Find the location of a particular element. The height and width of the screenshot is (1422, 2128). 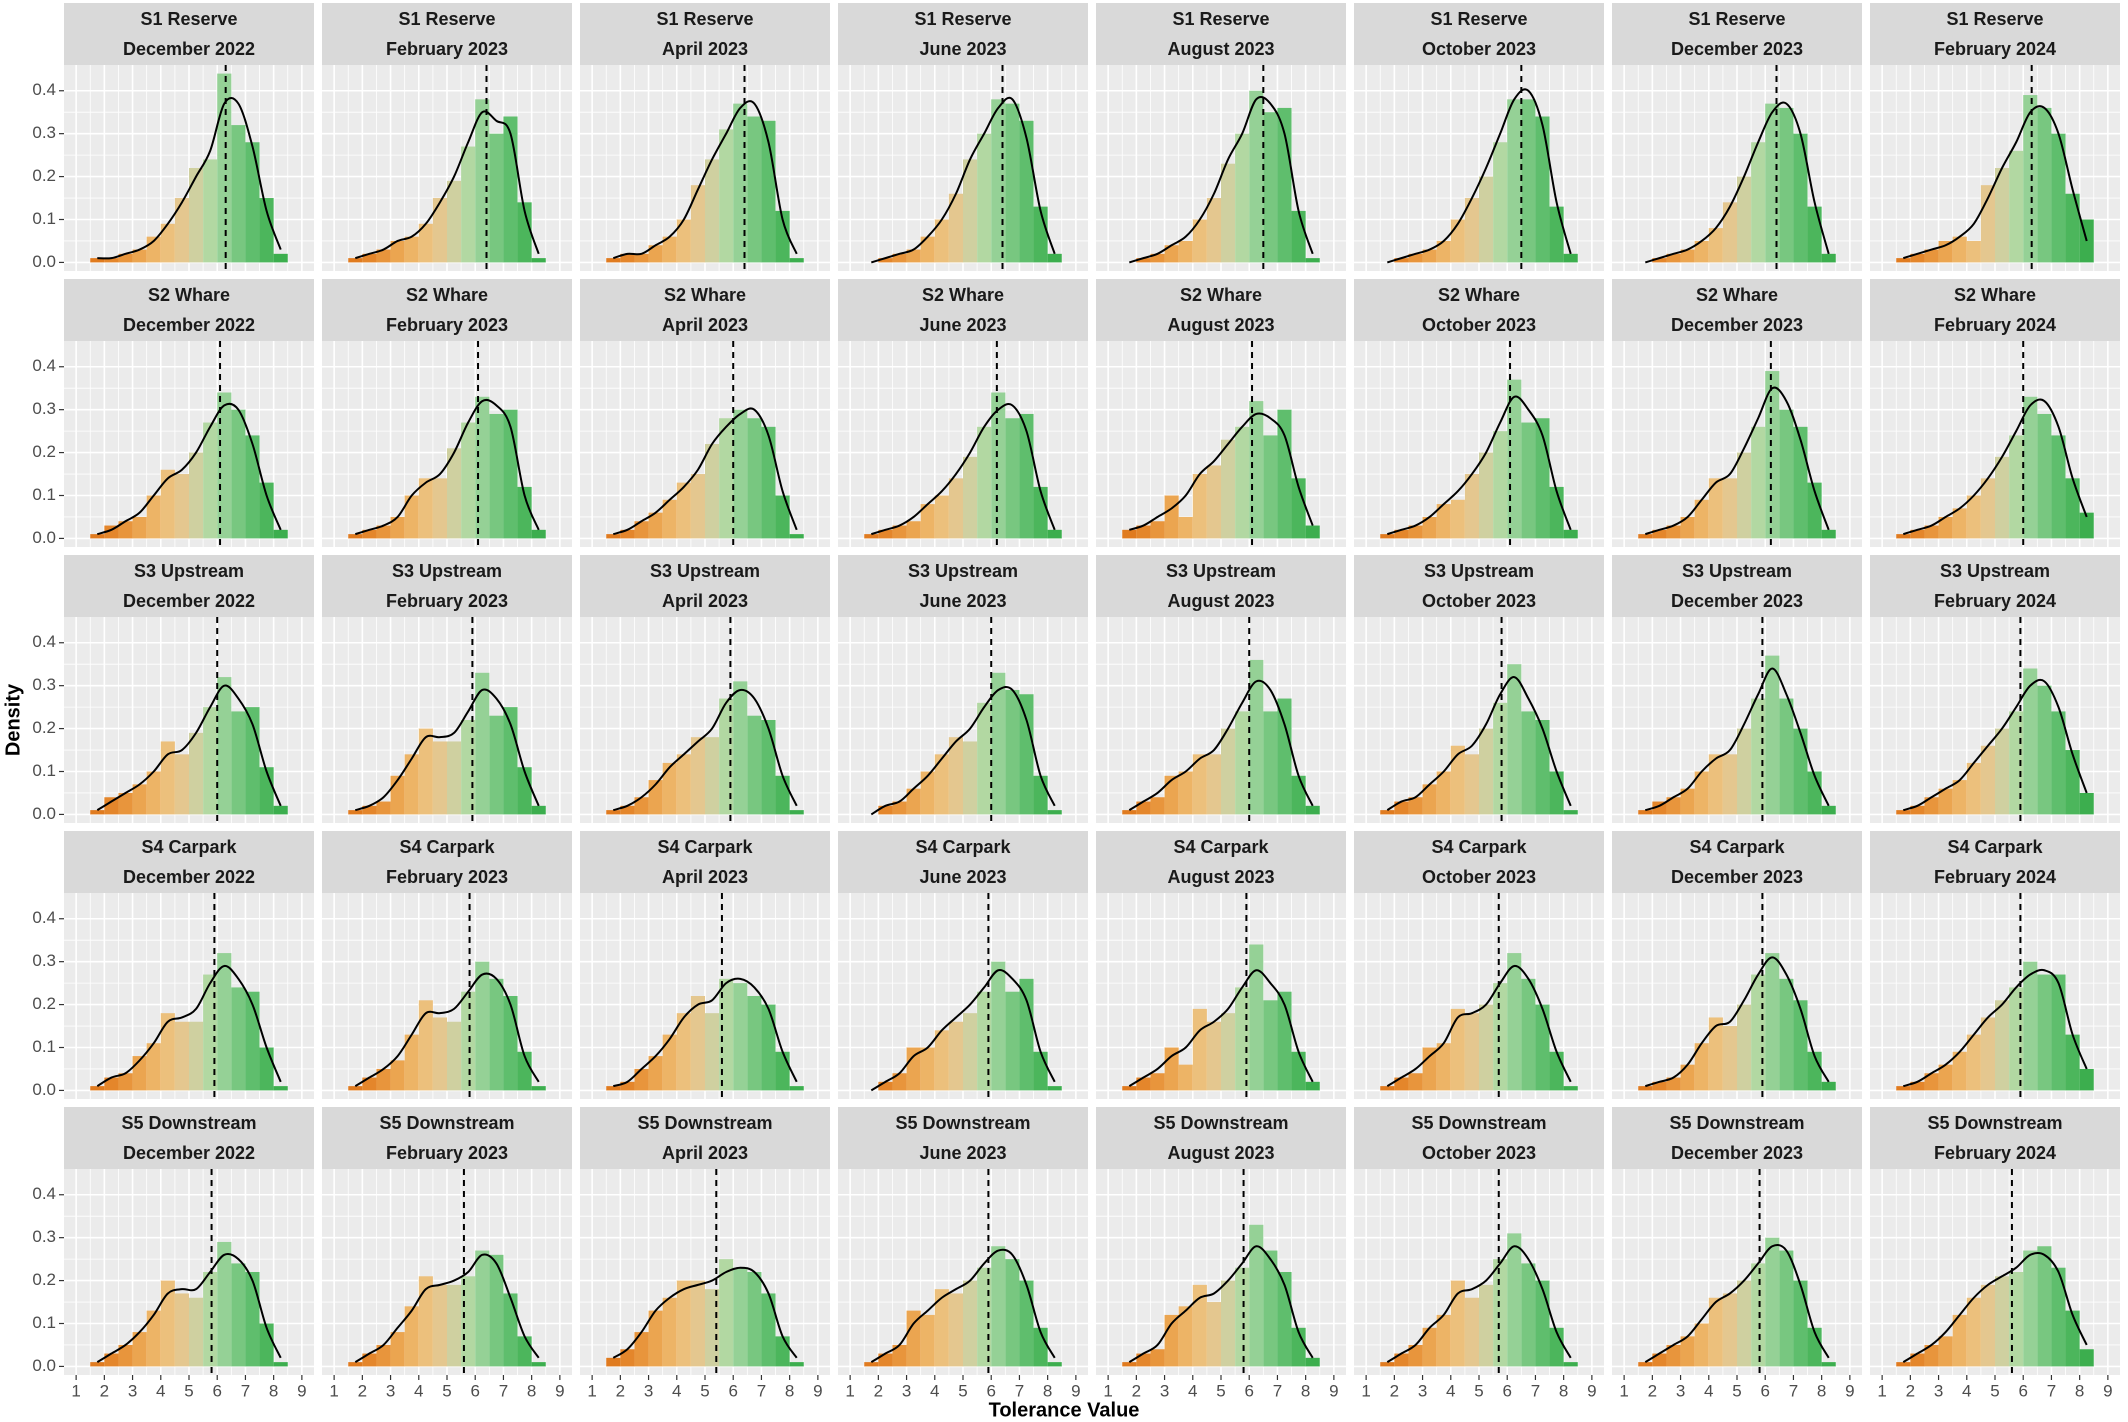

panel: S2 Whare February 2023 is located at coordinates (447, 413).